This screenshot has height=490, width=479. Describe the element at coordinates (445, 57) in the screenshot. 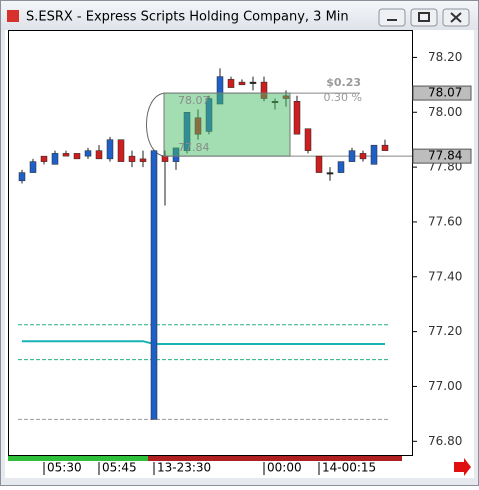

I see `y-tick-label: 78.20` at that location.